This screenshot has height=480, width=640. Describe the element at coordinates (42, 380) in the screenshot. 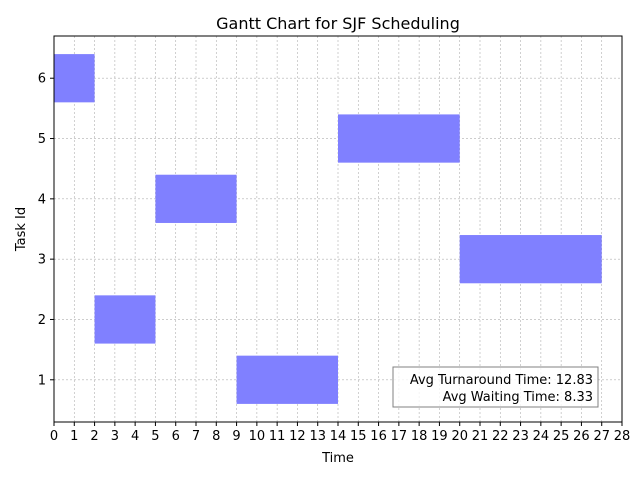

I see `y-tick-label: 1` at that location.